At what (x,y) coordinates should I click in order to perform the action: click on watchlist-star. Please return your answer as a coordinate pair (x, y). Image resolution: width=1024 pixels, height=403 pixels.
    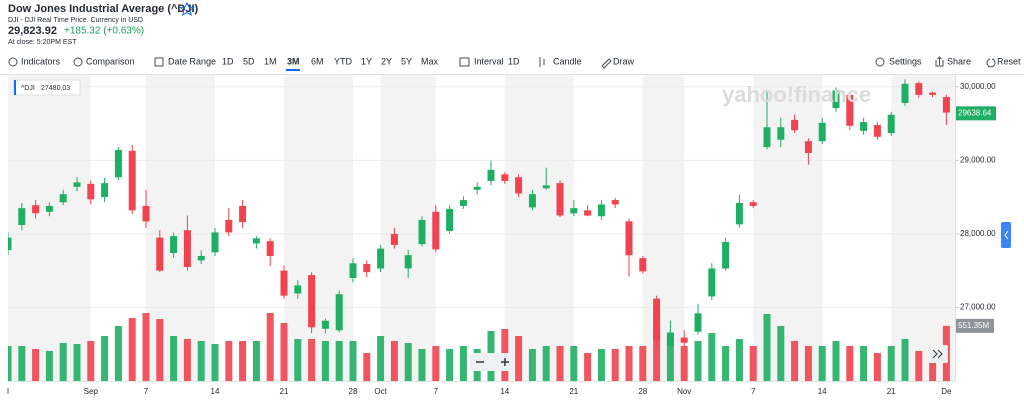
    Looking at the image, I should click on (187, 8).